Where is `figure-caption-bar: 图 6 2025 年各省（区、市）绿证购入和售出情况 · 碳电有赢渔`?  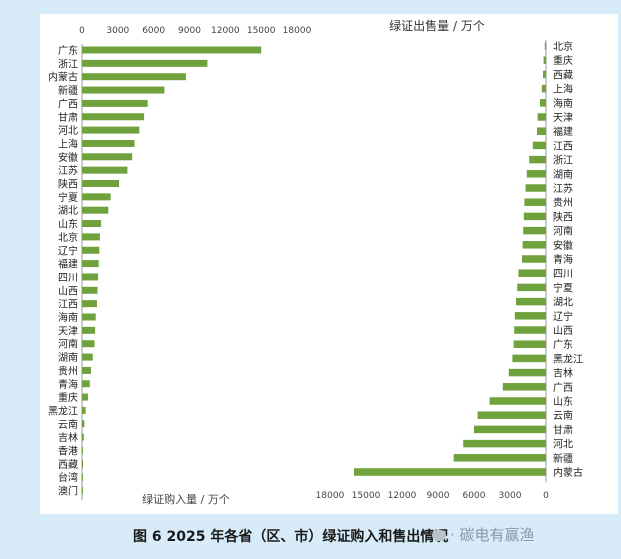
figure-caption-bar: 图 6 2025 年各省（区、市）绿证购入和售出情况 · 碳电有赢渔 is located at coordinates (310, 536).